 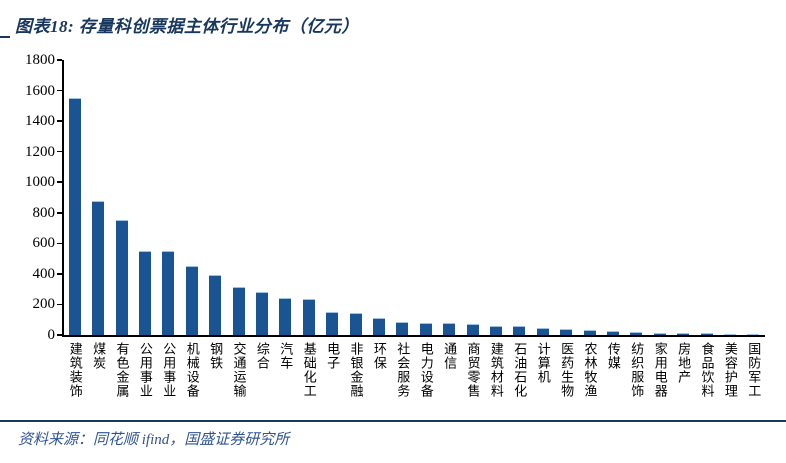 I want to click on x-axis-label: 通信, so click(x=450, y=356).